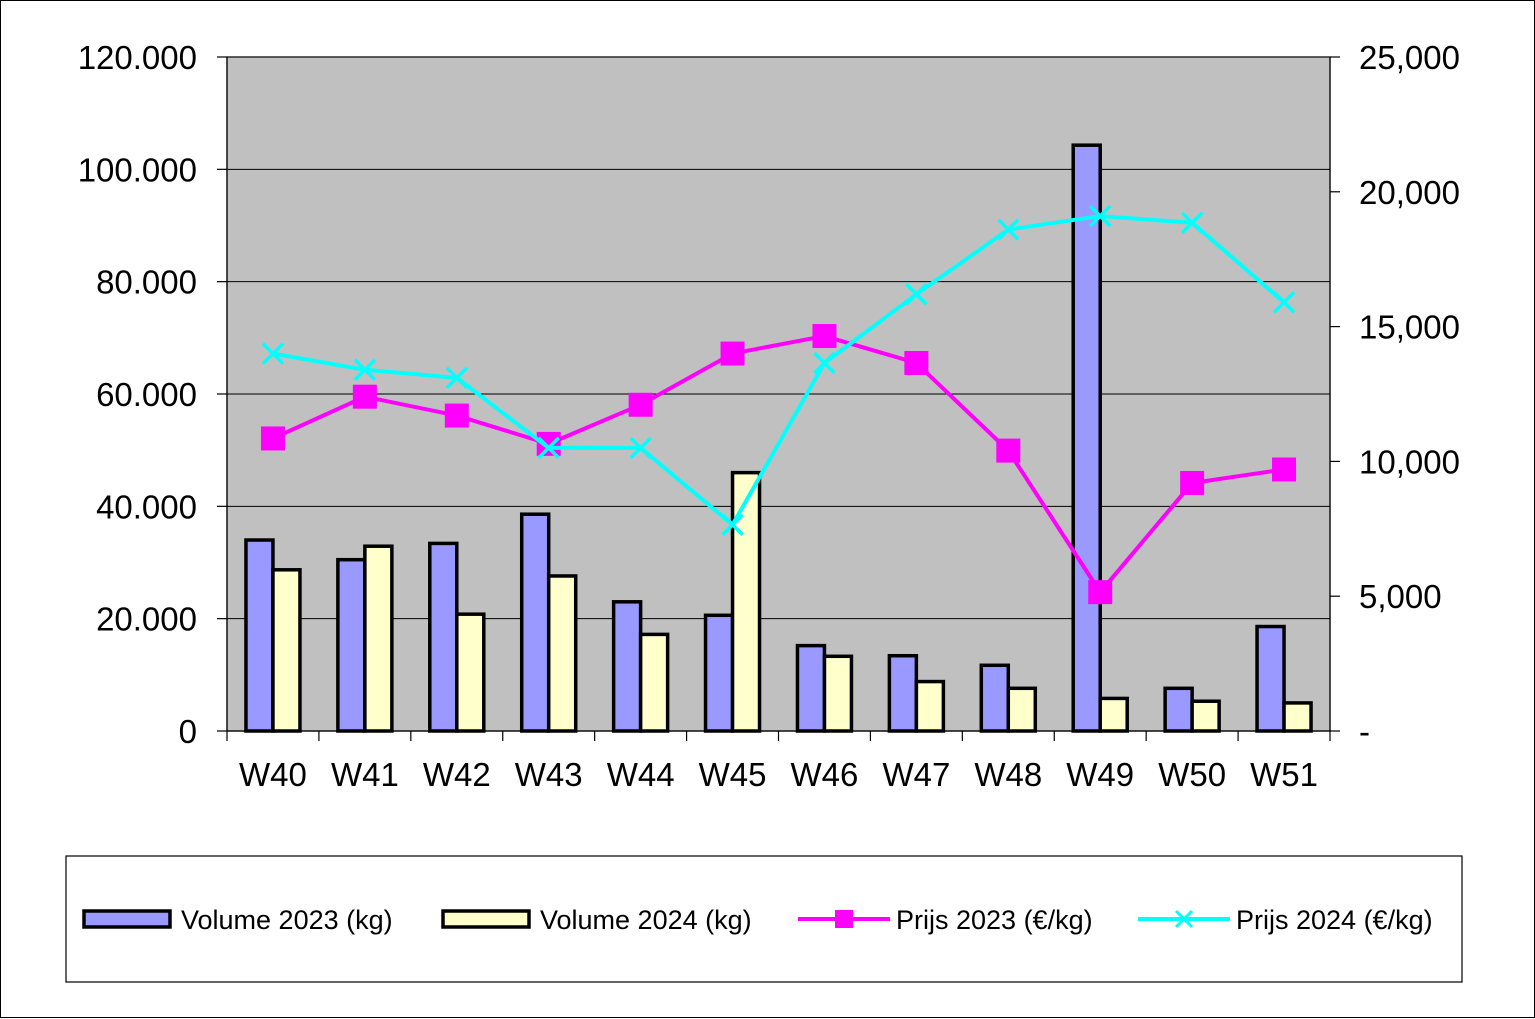  I want to click on x-axis-tick-label: W44, so click(641, 774).